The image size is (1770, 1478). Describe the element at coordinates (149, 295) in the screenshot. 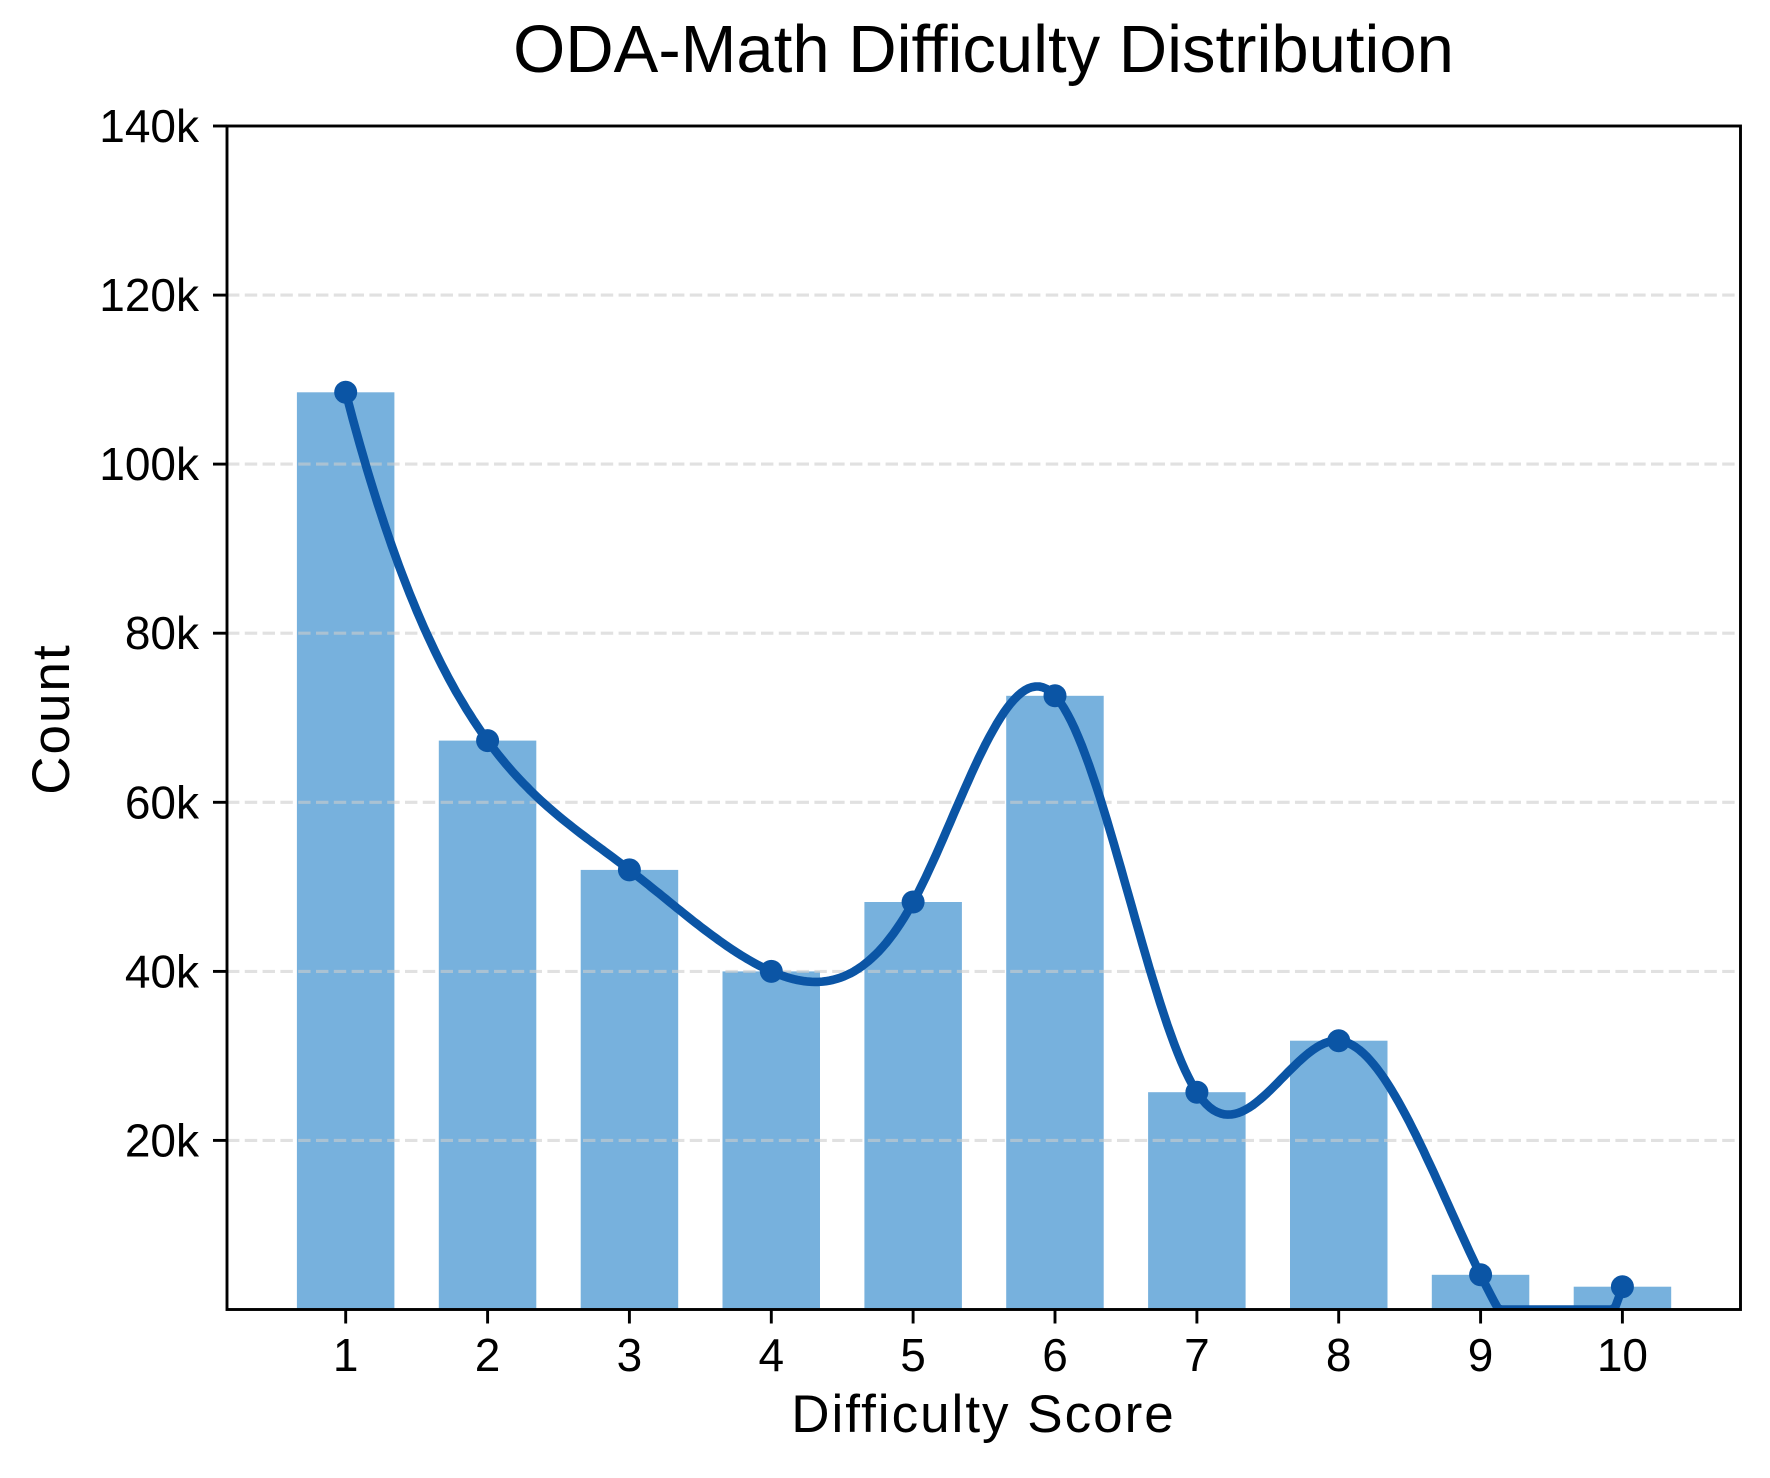

I see `svg-text: 120k` at that location.